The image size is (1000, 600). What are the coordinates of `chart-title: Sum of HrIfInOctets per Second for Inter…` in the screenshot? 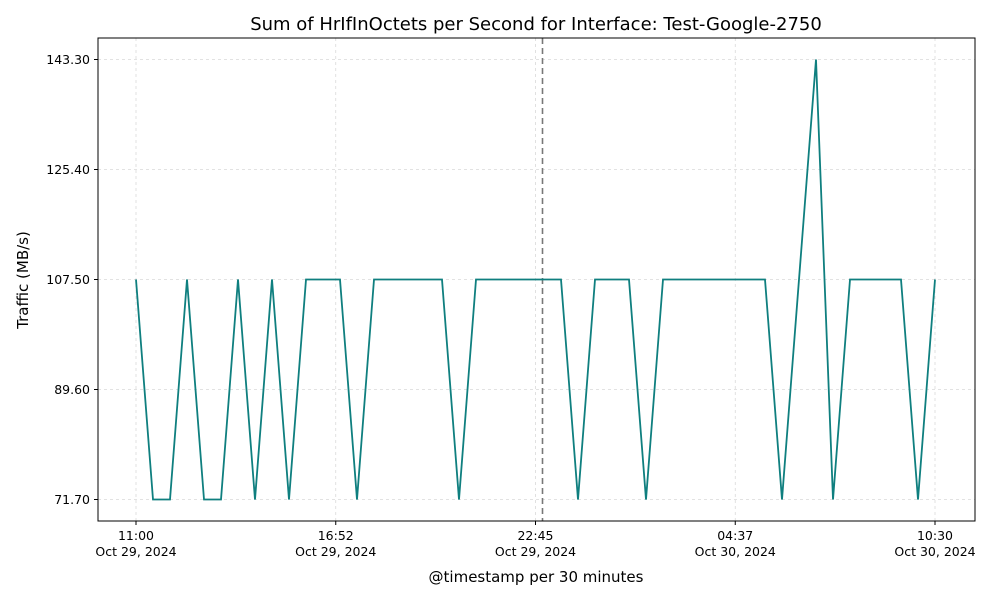 It's located at (536, 24).